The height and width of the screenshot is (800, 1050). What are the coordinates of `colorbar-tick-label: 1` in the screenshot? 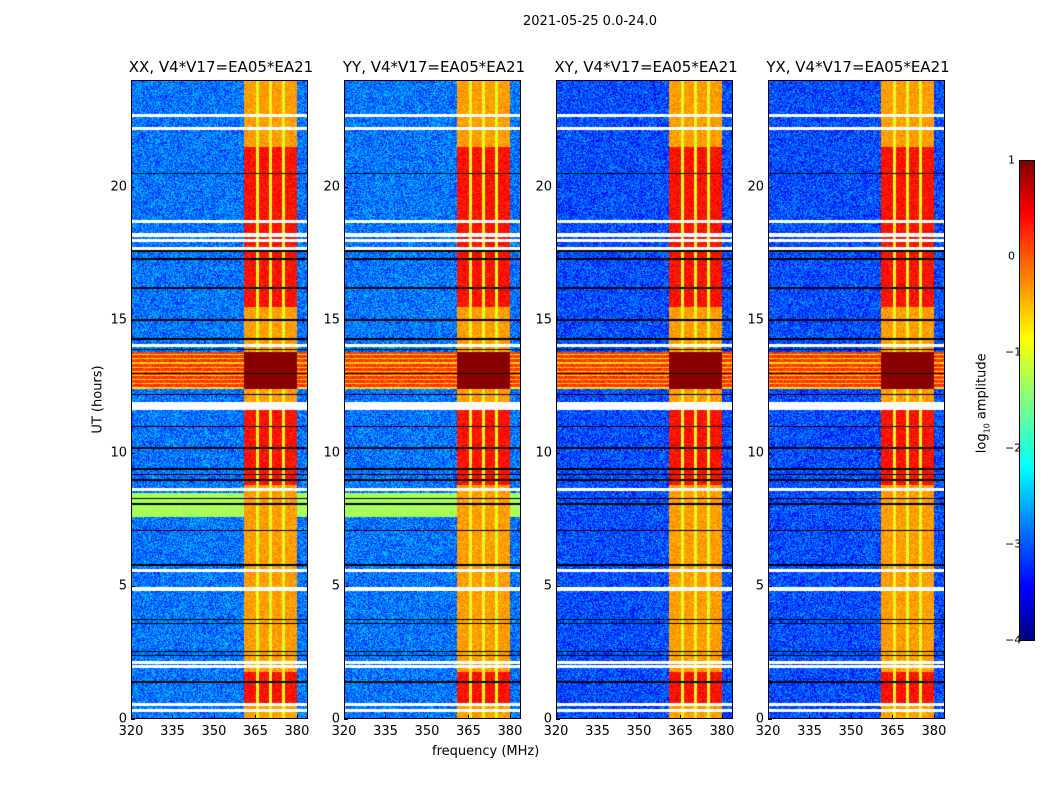 It's located at (1011, 160).